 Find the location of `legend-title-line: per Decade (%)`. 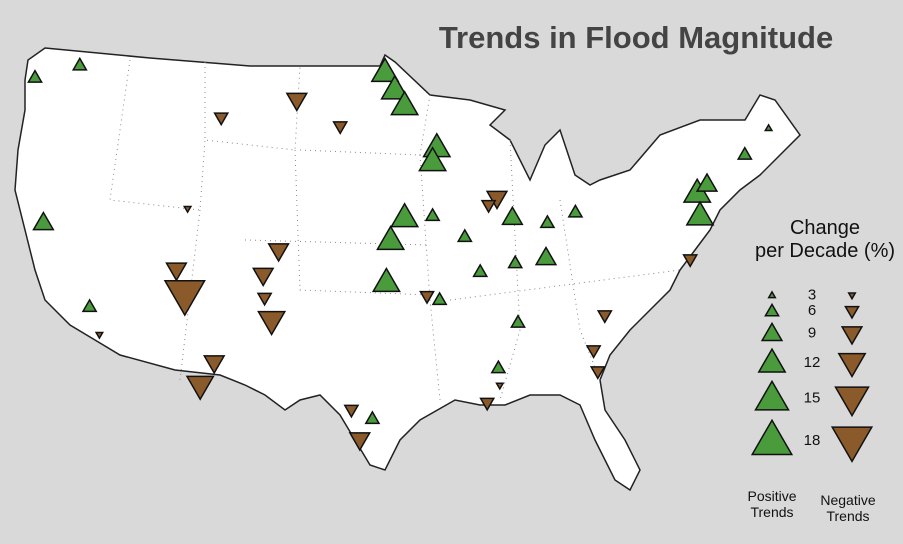

legend-title-line: per Decade (%) is located at coordinates (825, 251).